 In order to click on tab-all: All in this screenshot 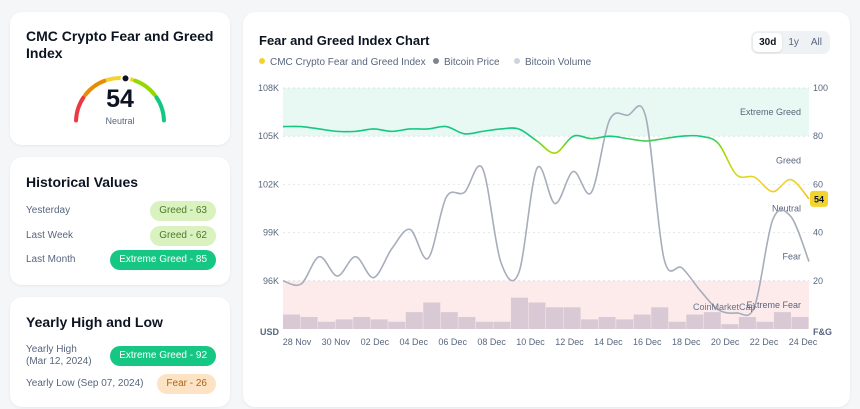, I will do `click(816, 42)`.